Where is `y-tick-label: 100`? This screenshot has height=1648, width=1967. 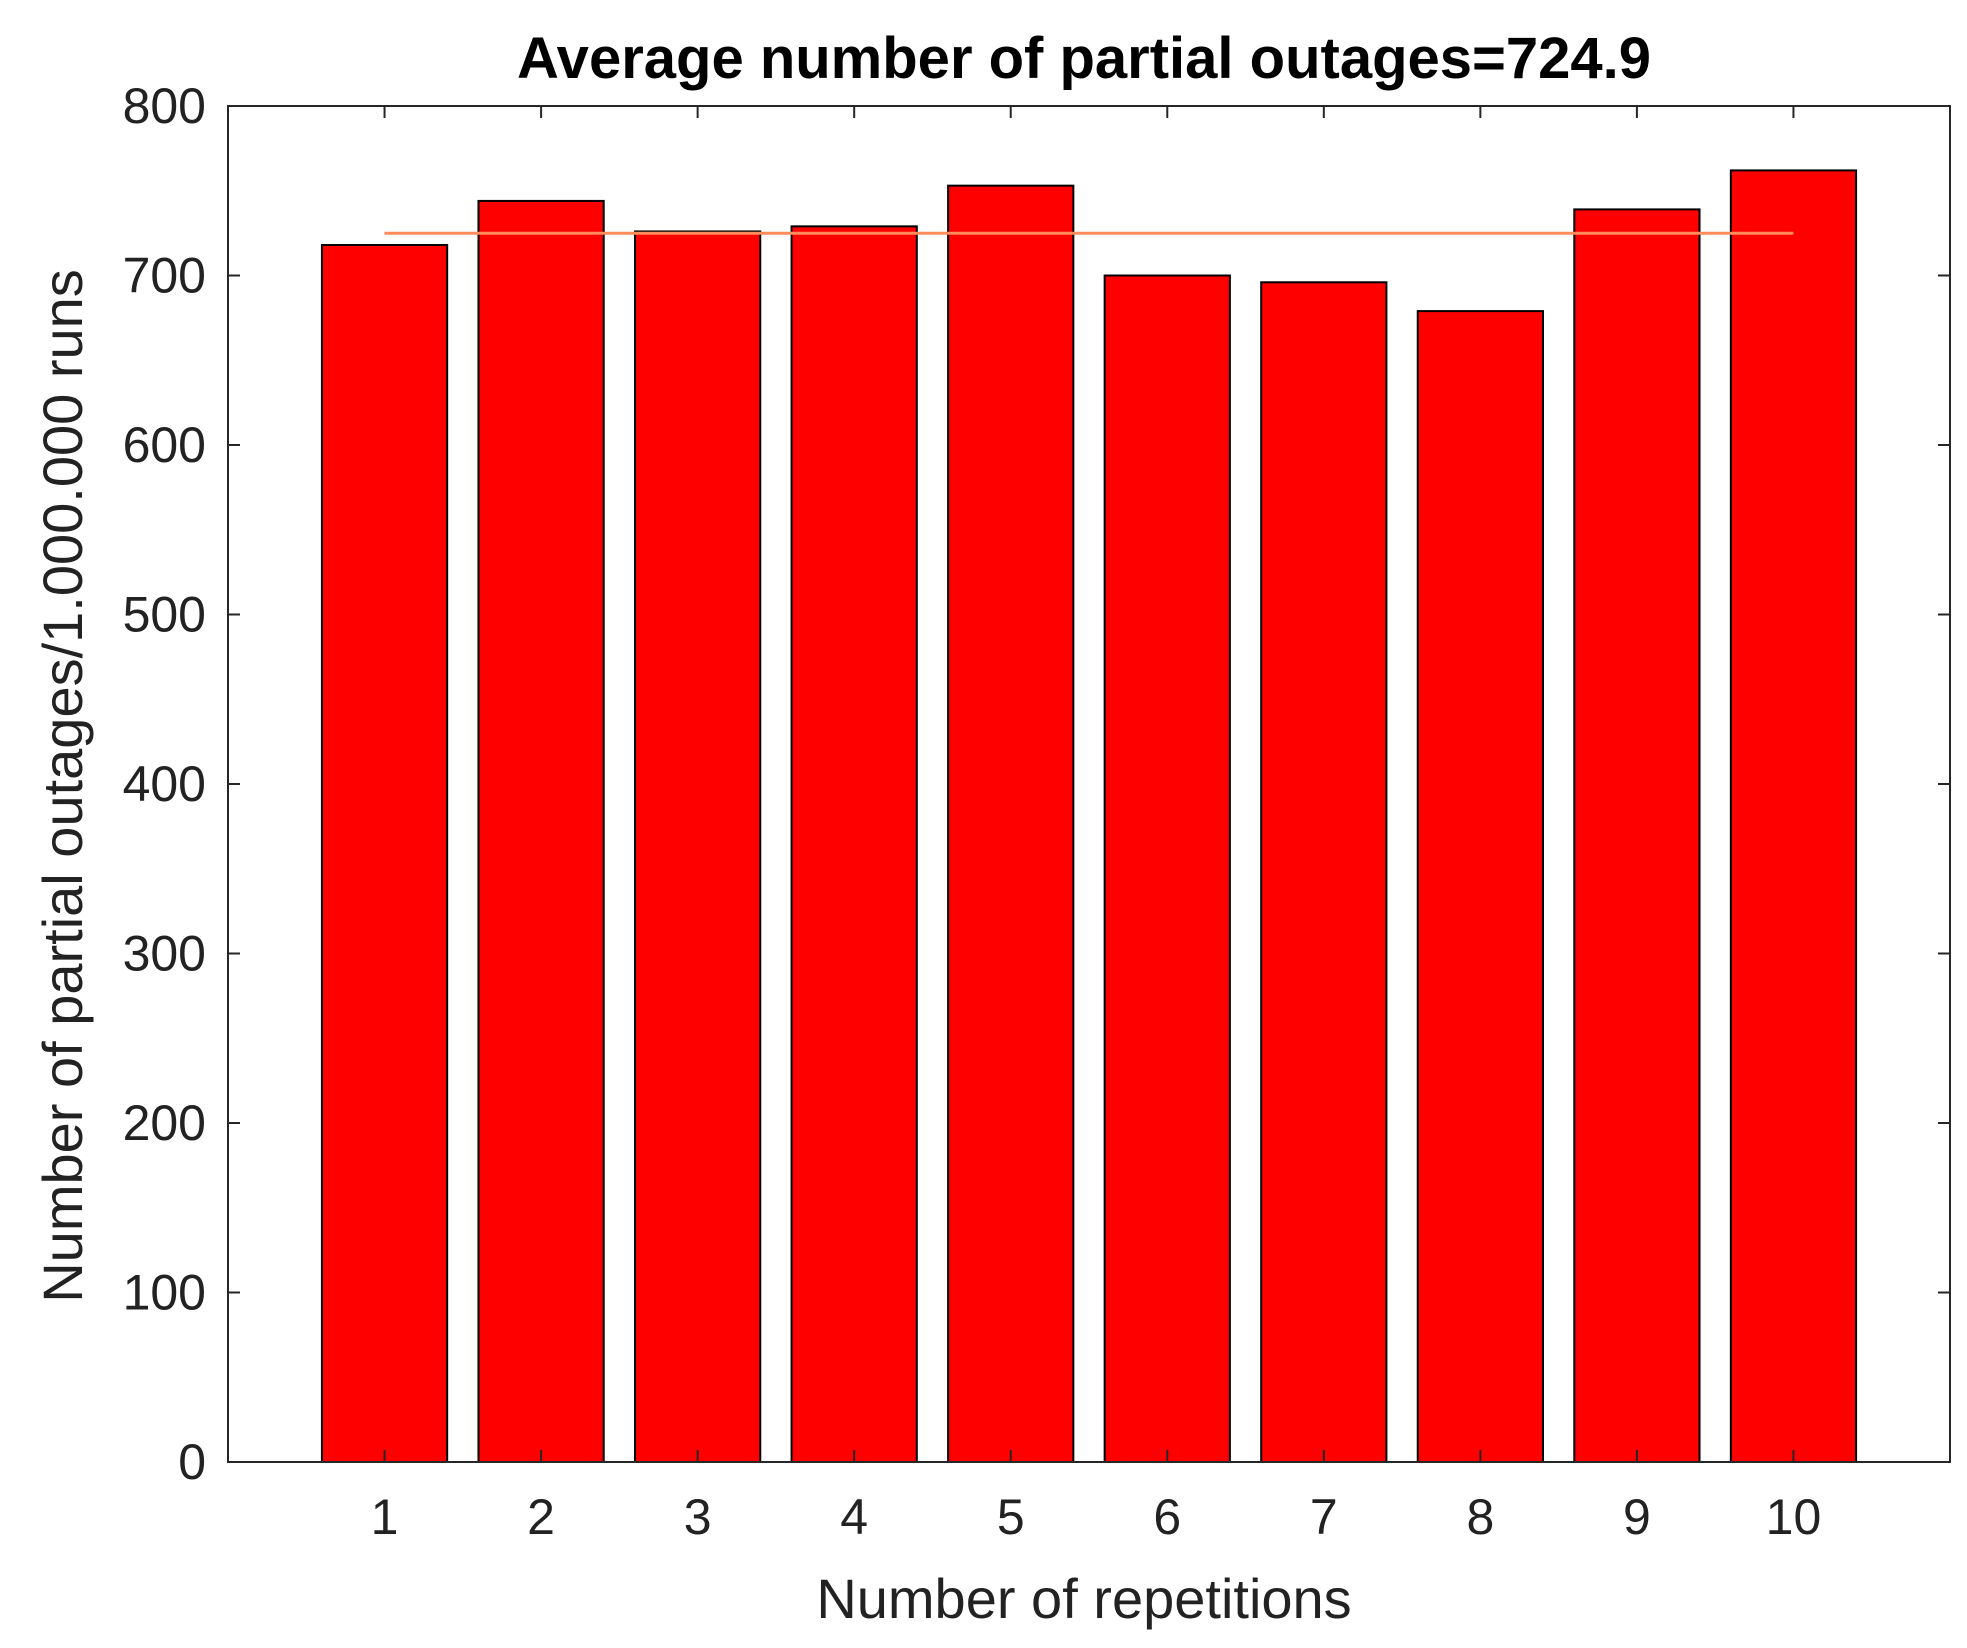
y-tick-label: 100 is located at coordinates (164, 1293).